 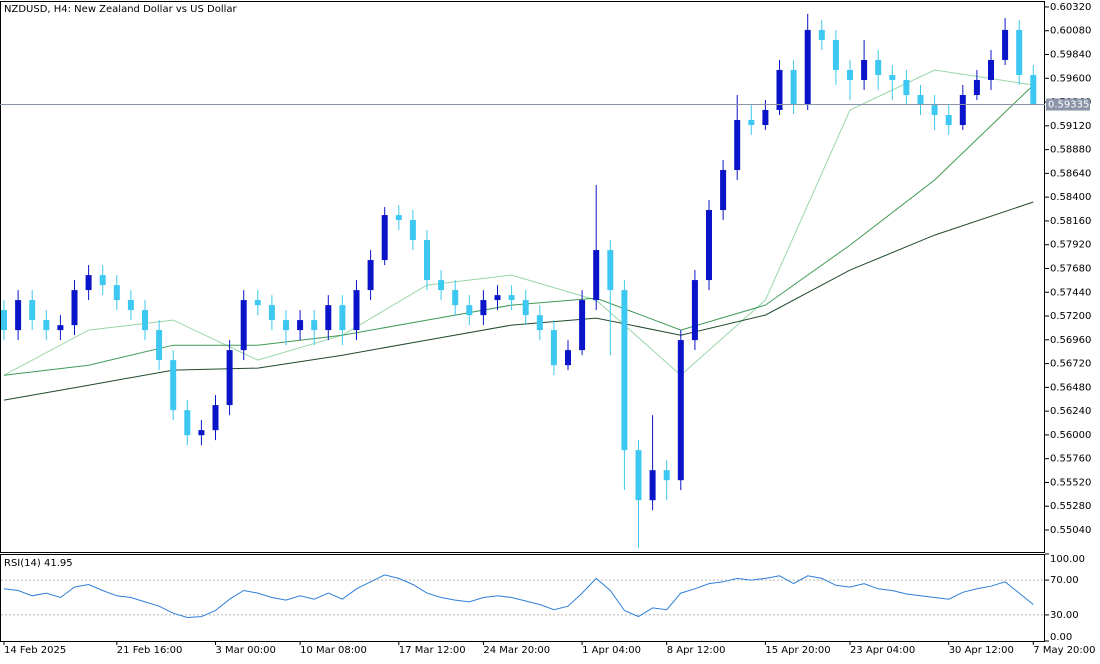 What do you see at coordinates (1061, 637) in the screenshot?
I see `rsi-tick-label: 0.00` at bounding box center [1061, 637].